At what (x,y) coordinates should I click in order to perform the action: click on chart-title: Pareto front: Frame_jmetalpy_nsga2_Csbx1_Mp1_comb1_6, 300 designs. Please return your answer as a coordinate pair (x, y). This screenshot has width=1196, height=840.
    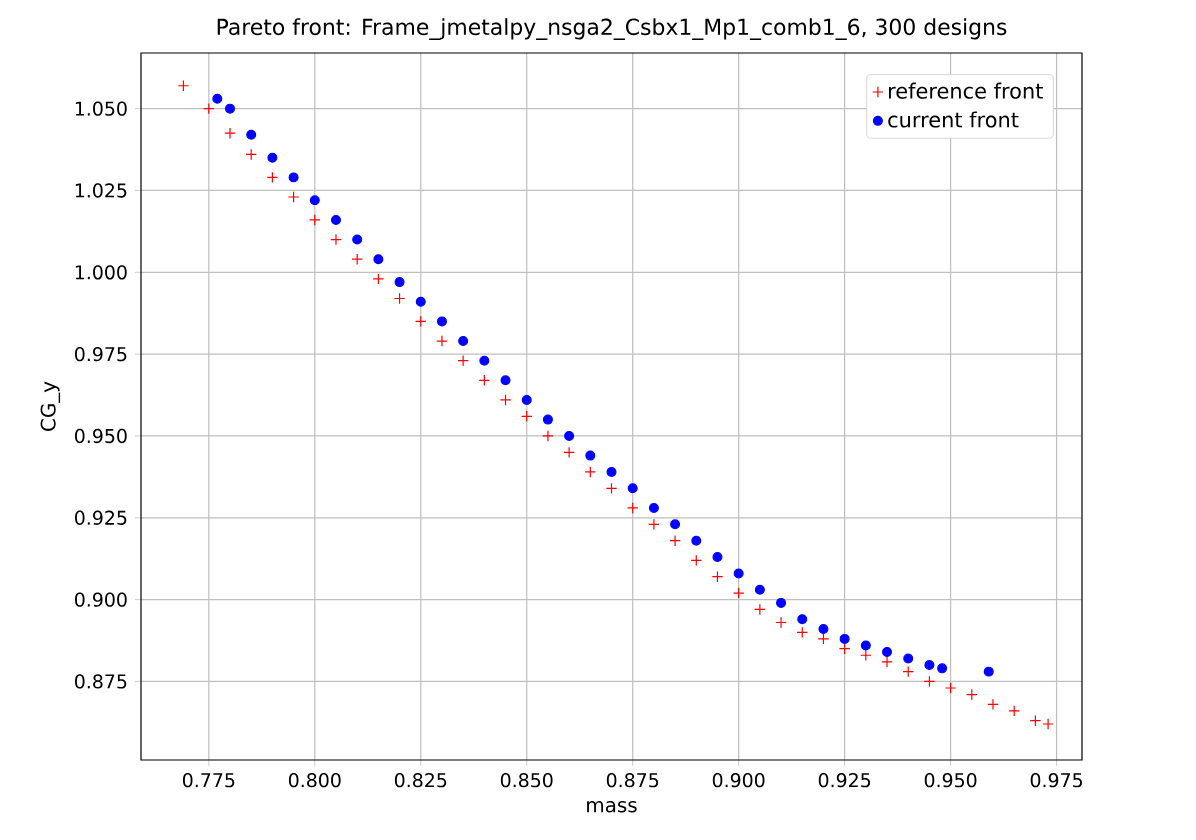
    Looking at the image, I should click on (612, 29).